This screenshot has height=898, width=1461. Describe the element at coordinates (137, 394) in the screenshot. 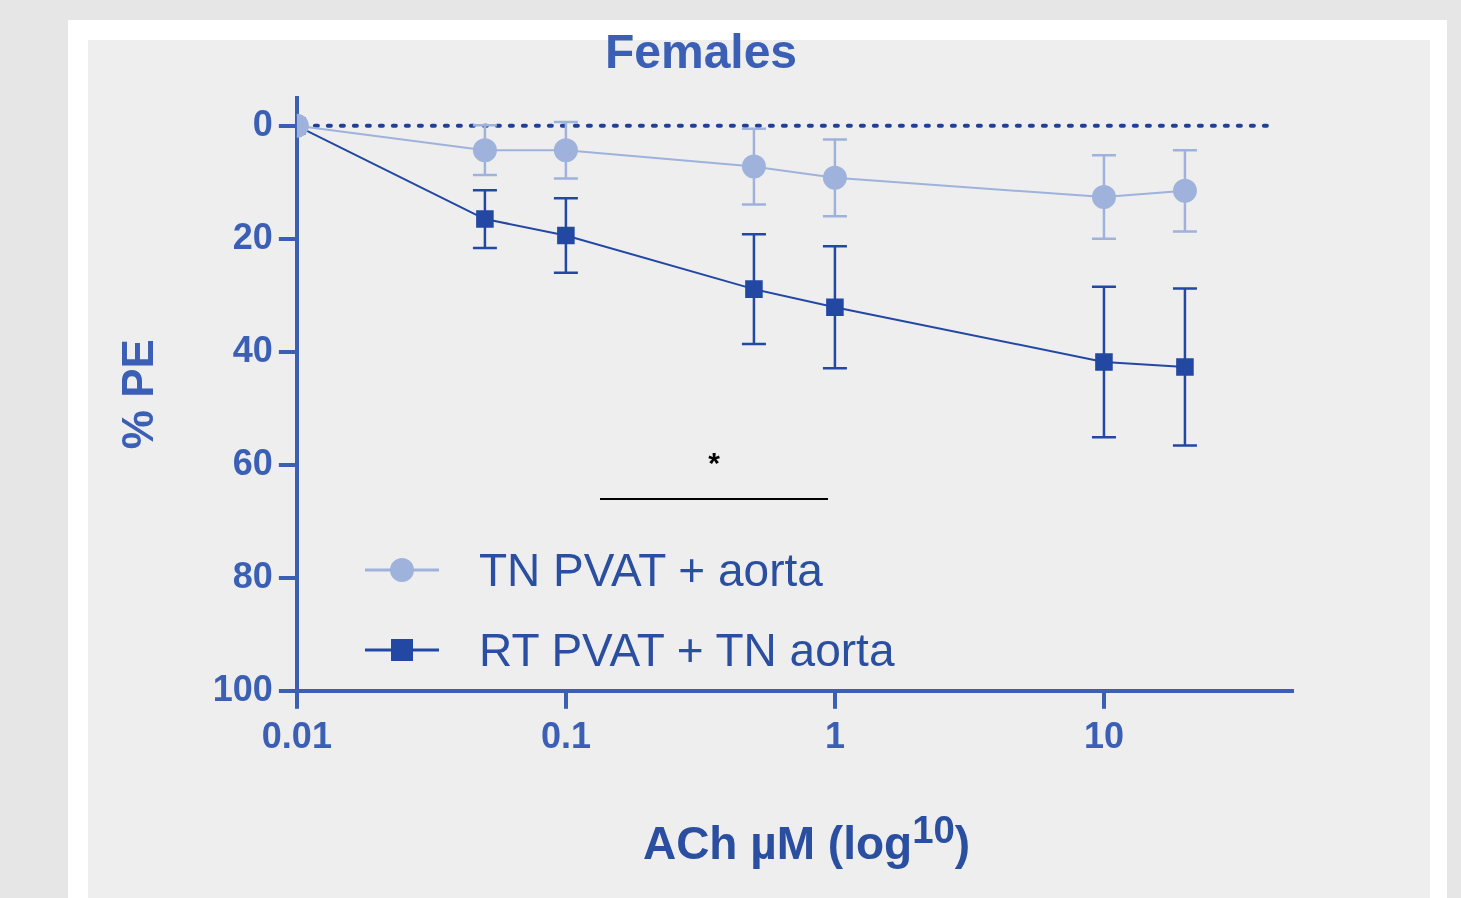

I see `y-axis-title: % PE` at that location.